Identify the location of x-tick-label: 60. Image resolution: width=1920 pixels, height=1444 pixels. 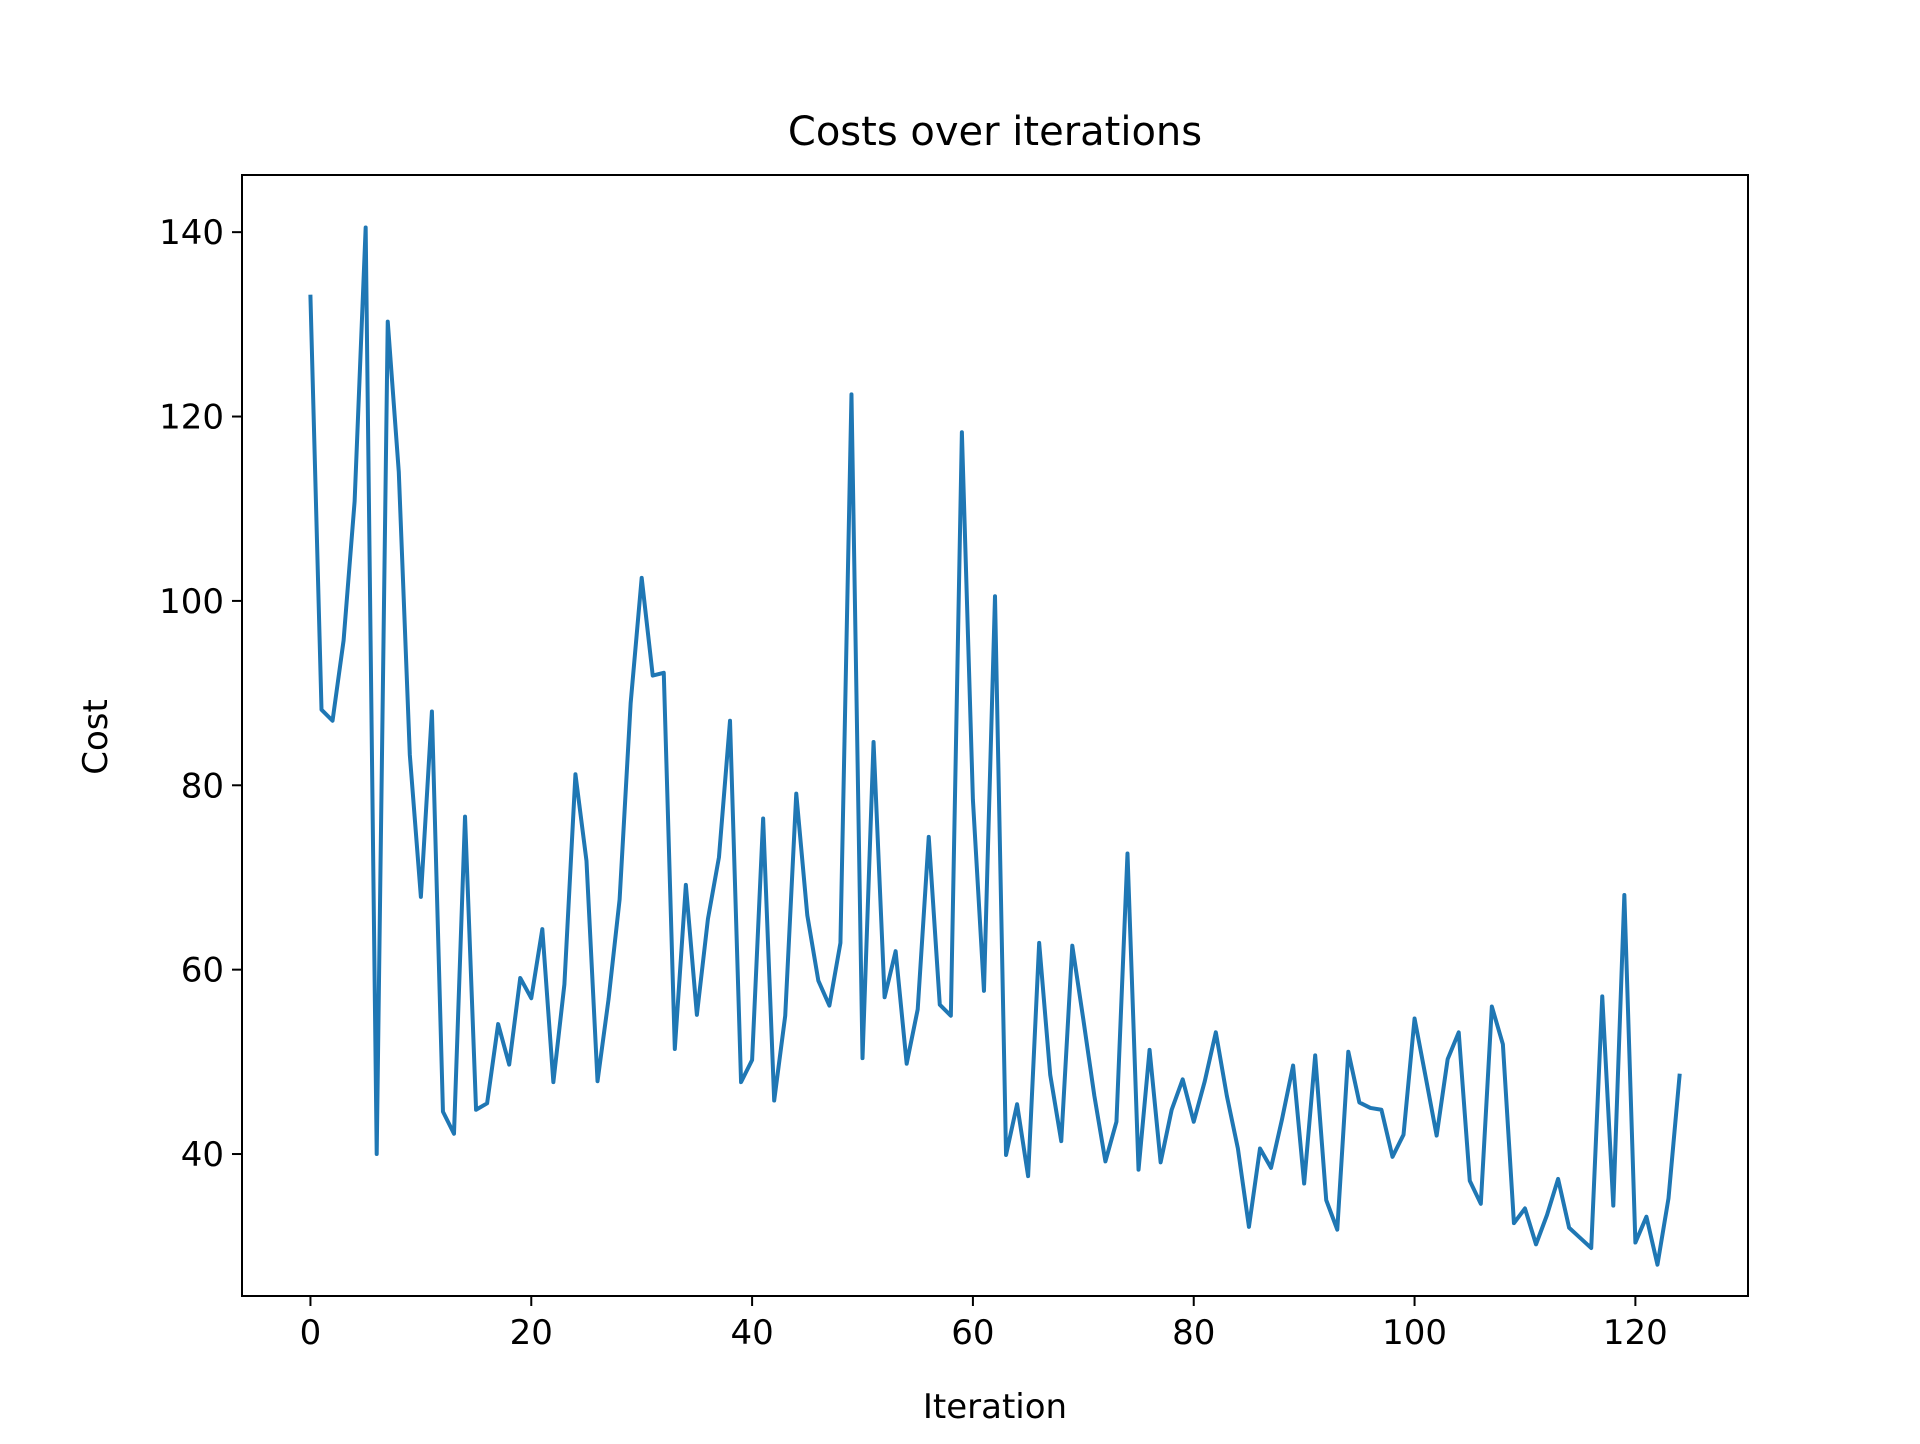
(972, 1333).